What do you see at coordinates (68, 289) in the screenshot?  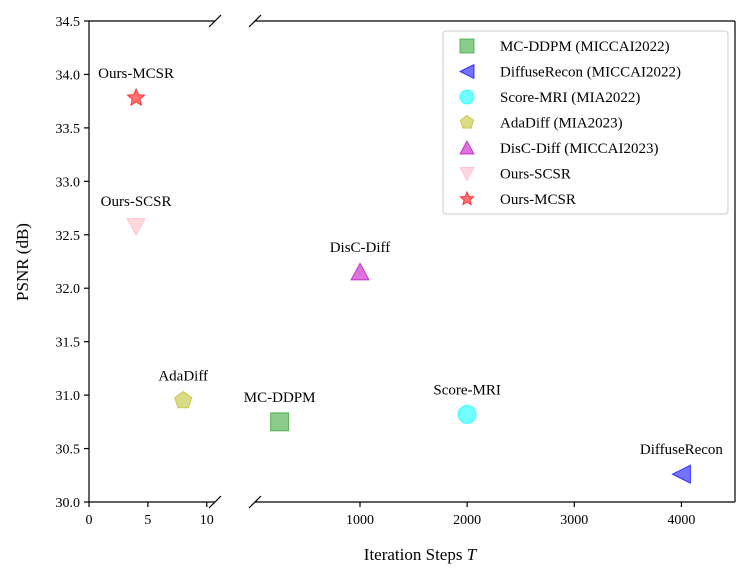 I see `y-tick-label: 32.0` at bounding box center [68, 289].